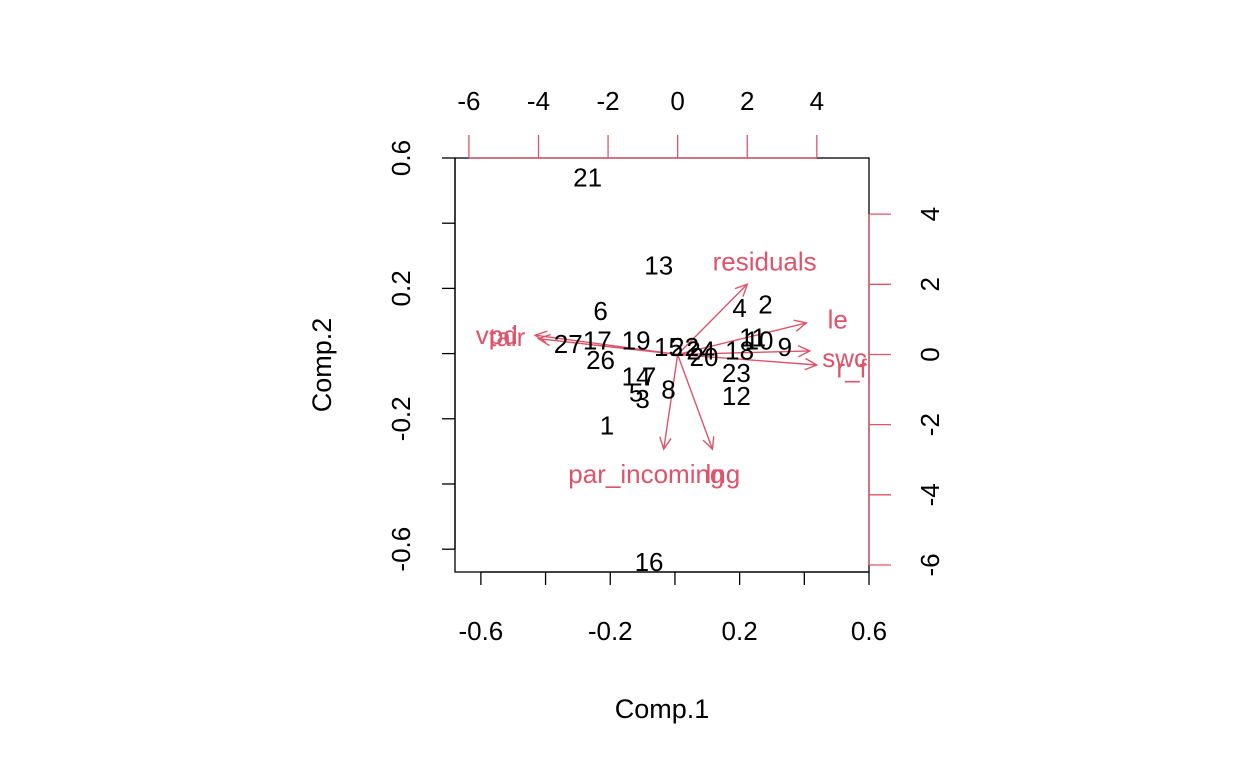 Image resolution: width=1248 pixels, height=768 pixels. I want to click on right-tick-label: 2, so click(930, 284).